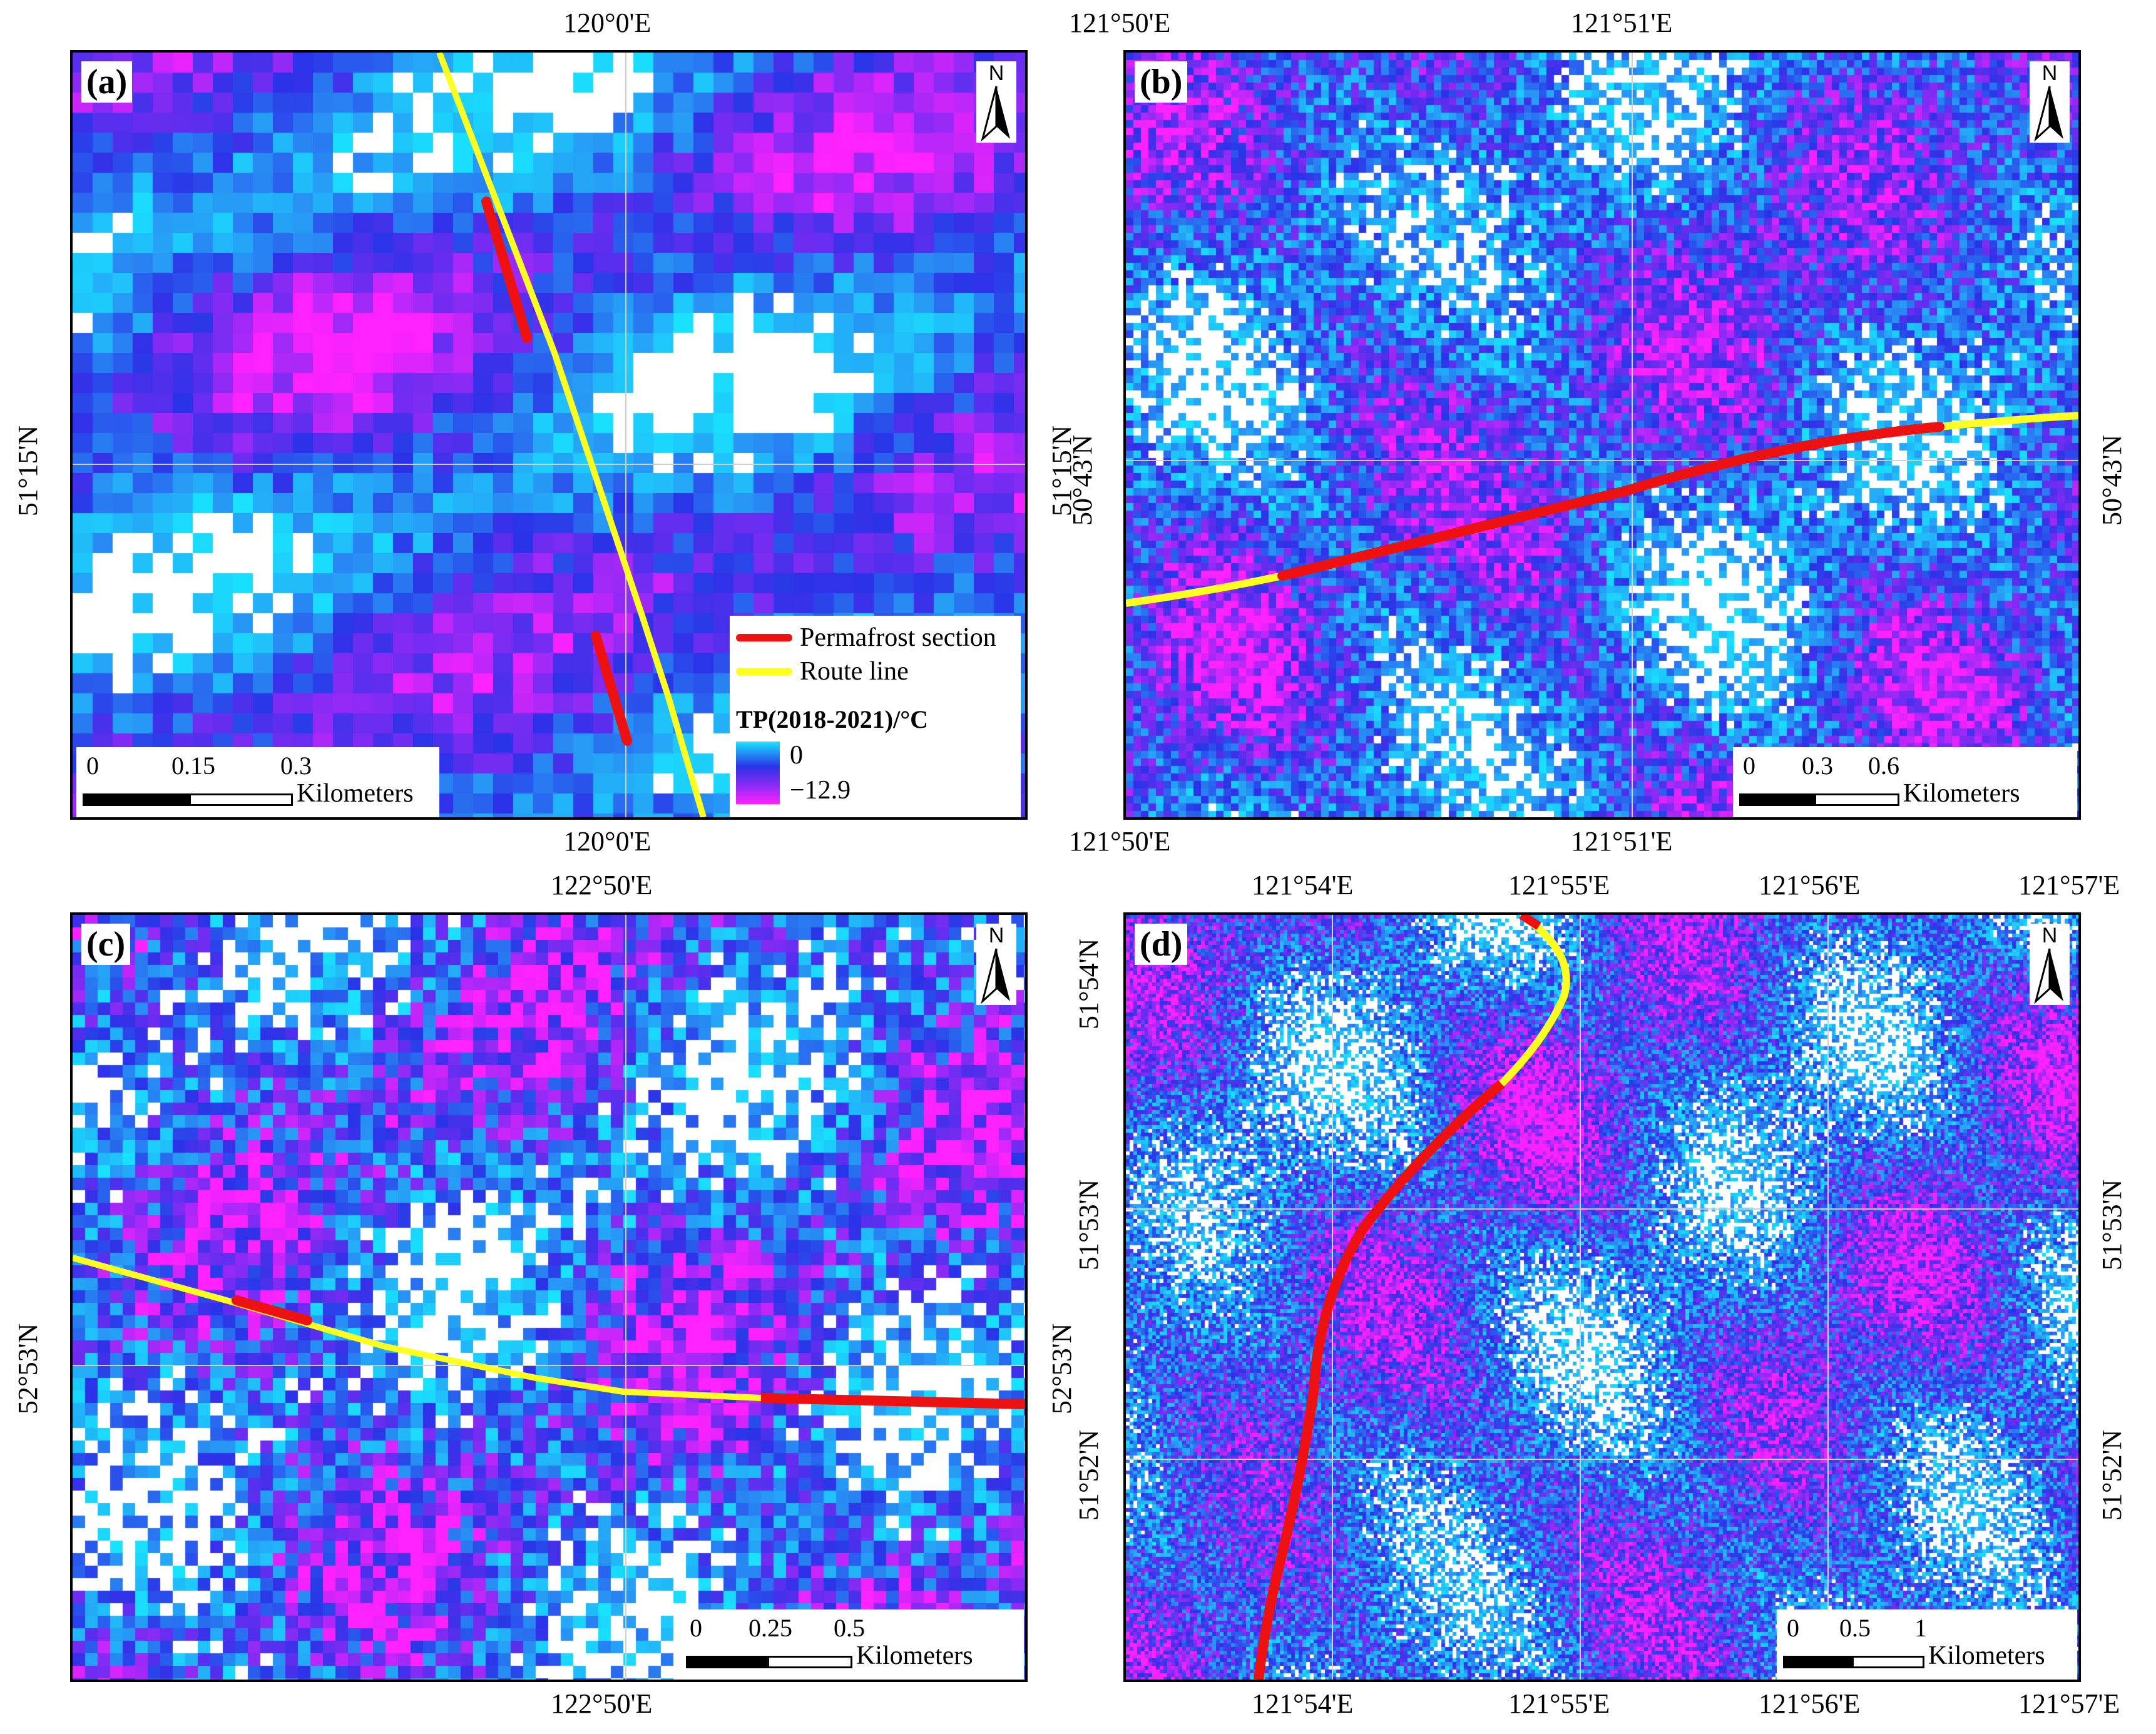 Image resolution: width=2156 pixels, height=1734 pixels. What do you see at coordinates (193, 766) in the screenshot?
I see `scale-label: 0.15` at bounding box center [193, 766].